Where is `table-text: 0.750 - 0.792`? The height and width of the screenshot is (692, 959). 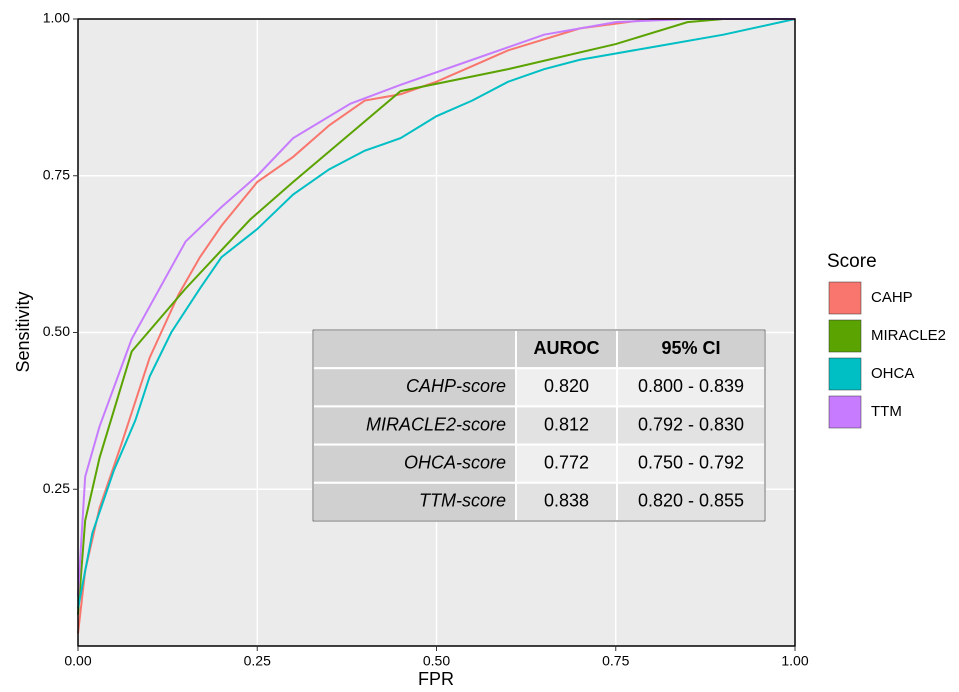
table-text: 0.750 - 0.792 is located at coordinates (691, 462).